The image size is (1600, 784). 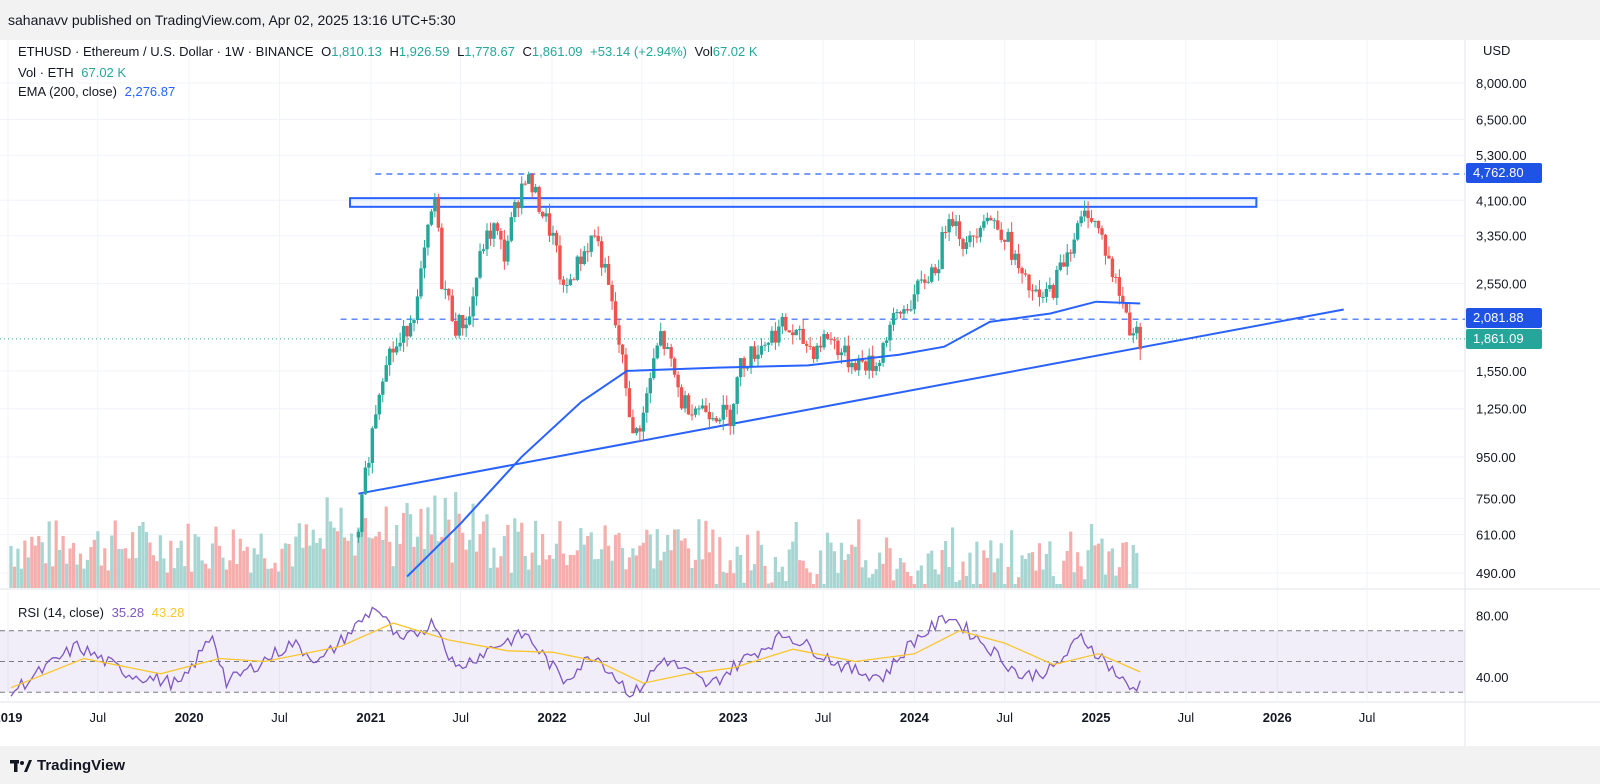 I want to click on legend-ema-row: EMA (200, close) 2,276.87, so click(x=98, y=91).